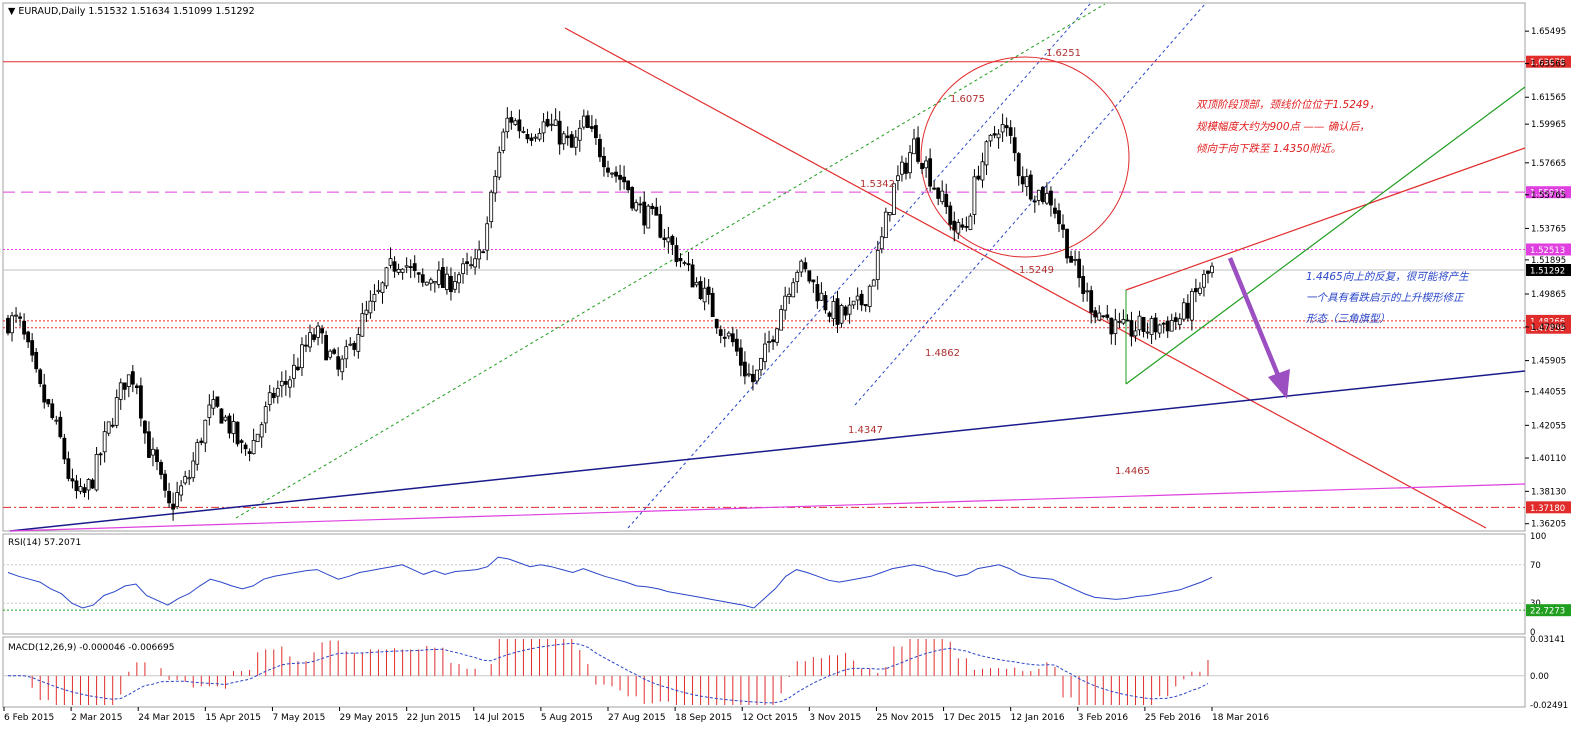  What do you see at coordinates (298, 718) in the screenshot?
I see `time-tick-label: 7 May 2015` at bounding box center [298, 718].